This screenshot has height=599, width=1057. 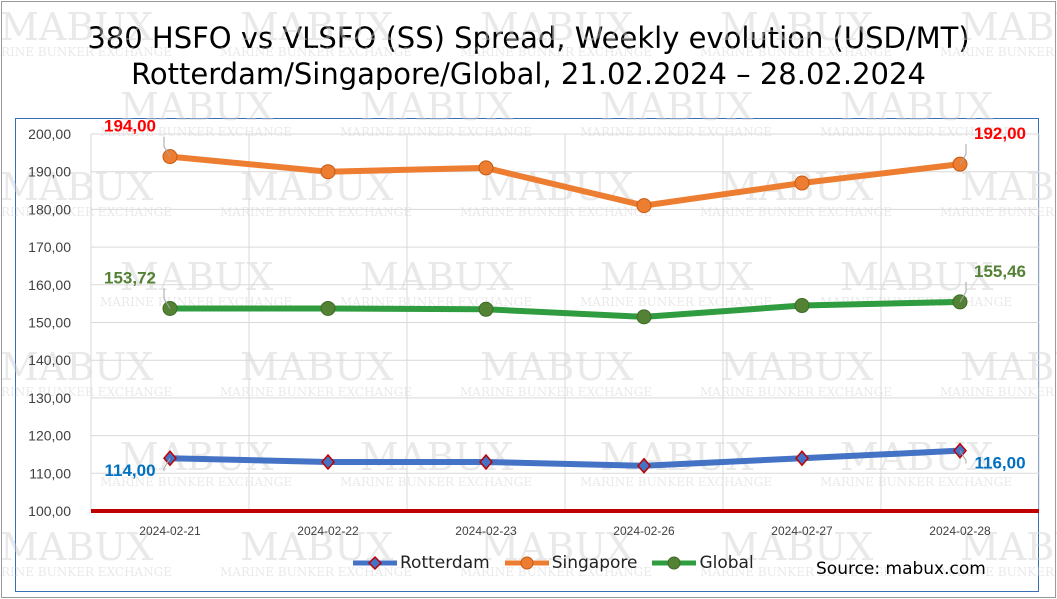 I want to click on chart-legend: Rotterdam Singapore Global, so click(x=560, y=563).